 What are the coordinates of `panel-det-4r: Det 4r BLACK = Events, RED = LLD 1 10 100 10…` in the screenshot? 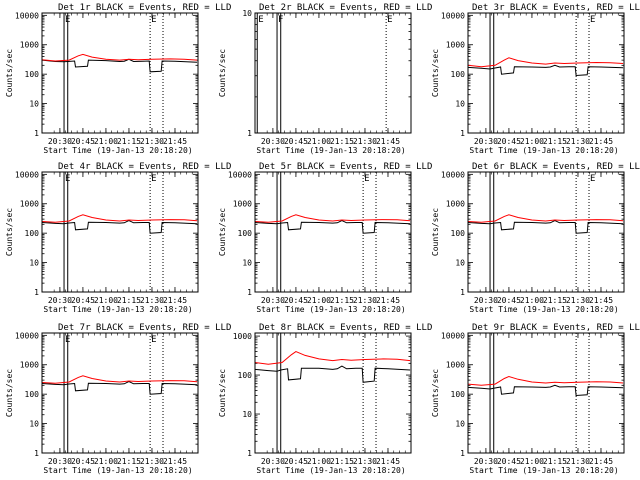 It's located at (118, 238).